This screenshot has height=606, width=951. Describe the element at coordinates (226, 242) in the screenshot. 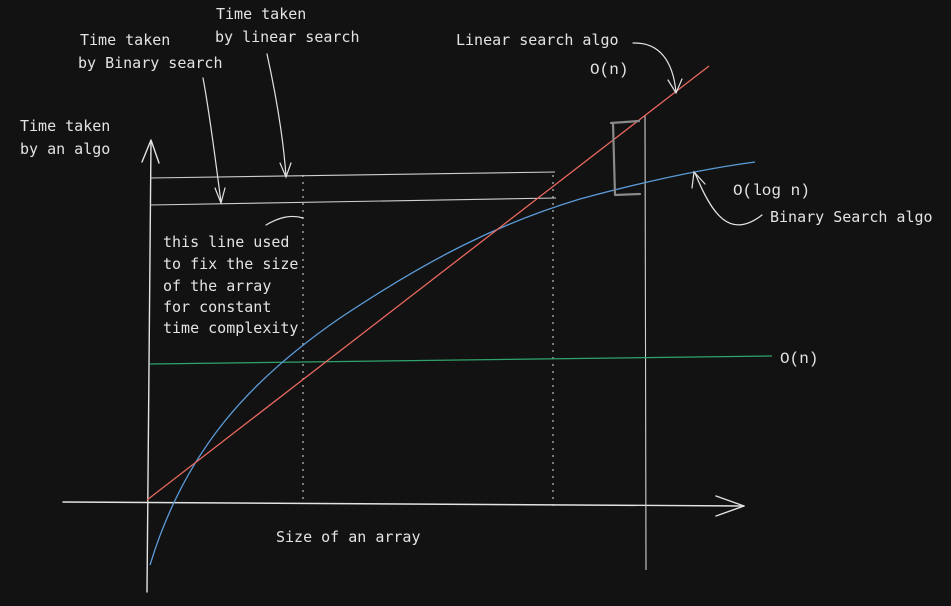

I see `note-line-1: this line used` at that location.